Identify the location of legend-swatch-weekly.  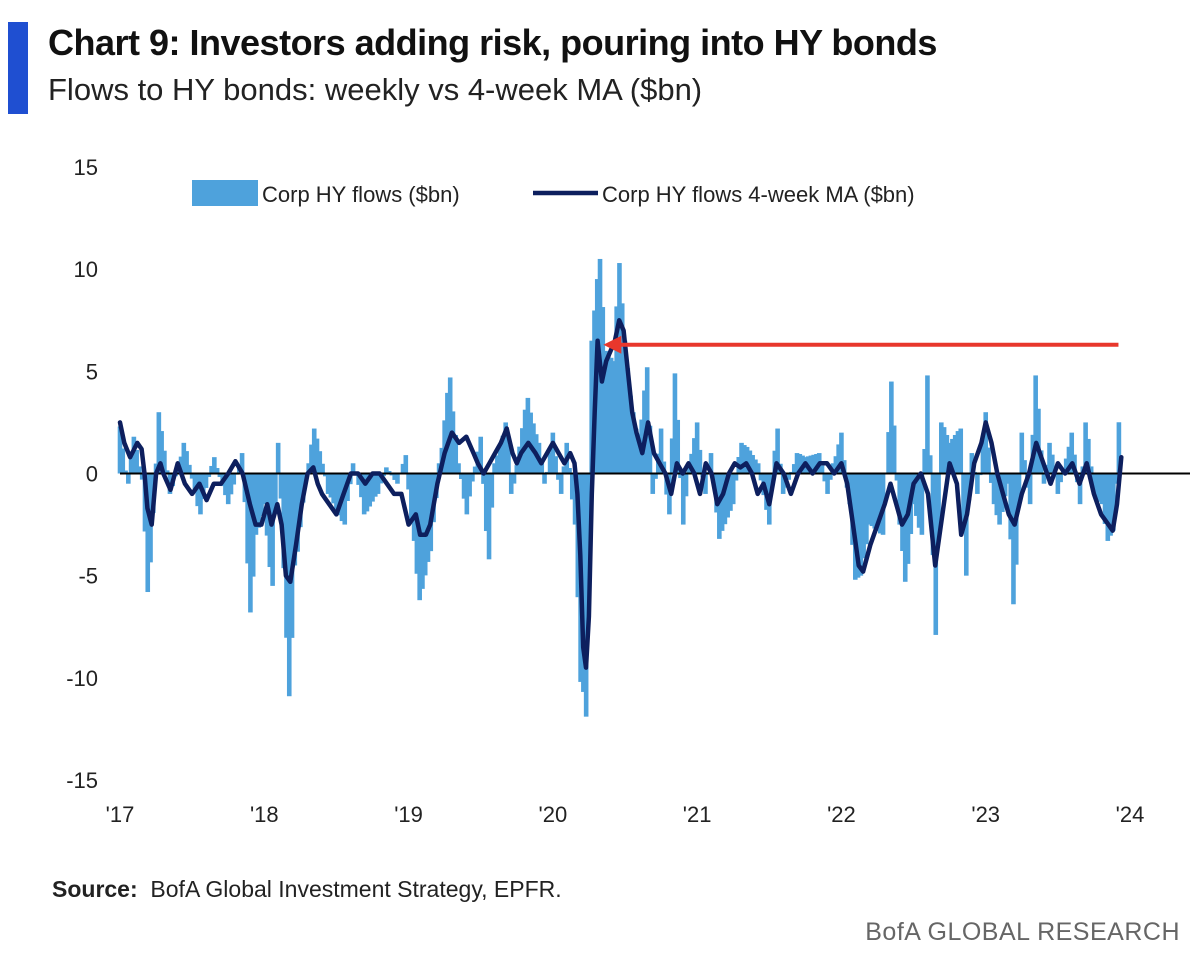
(225, 193).